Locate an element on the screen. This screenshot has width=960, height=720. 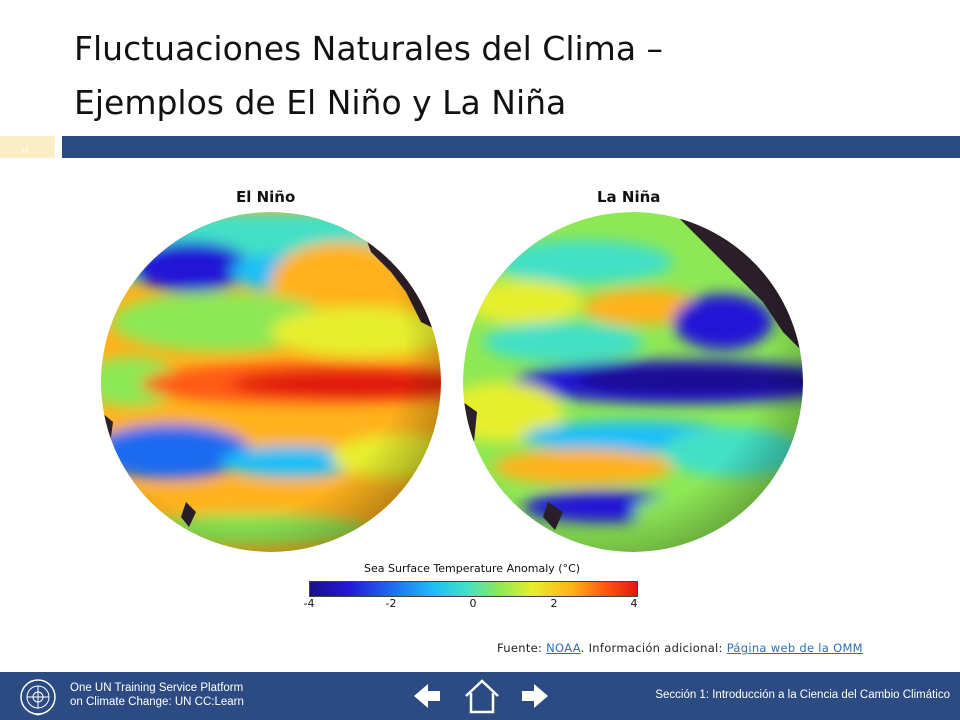
colorbar is located at coordinates (473, 589).